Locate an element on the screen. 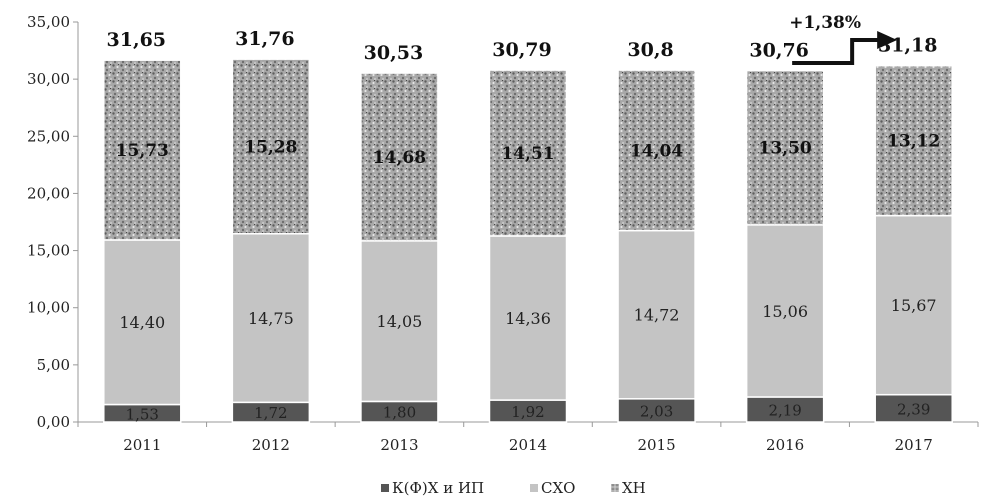 The height and width of the screenshot is (497, 989). growth-annotation: +1,38% is located at coordinates (843, 39).